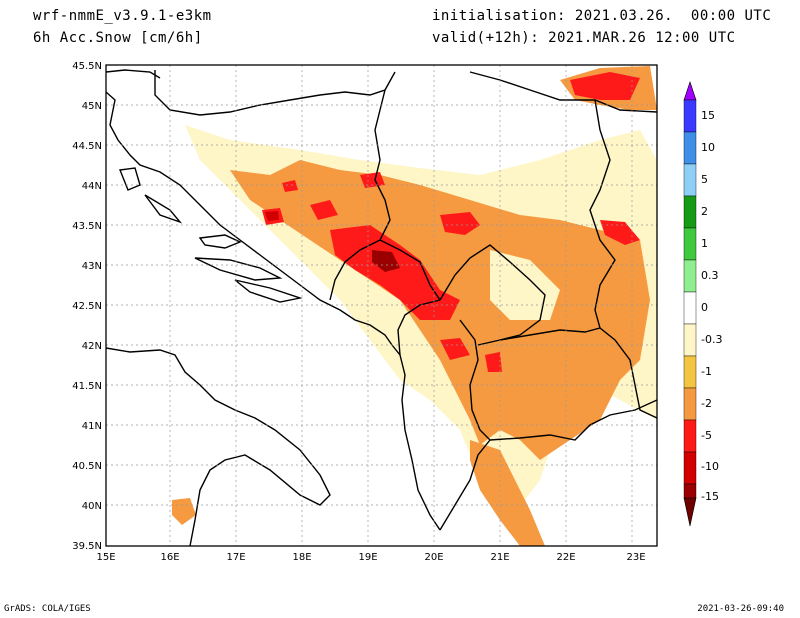  I want to click on border-albania-greece, so click(465, 485).